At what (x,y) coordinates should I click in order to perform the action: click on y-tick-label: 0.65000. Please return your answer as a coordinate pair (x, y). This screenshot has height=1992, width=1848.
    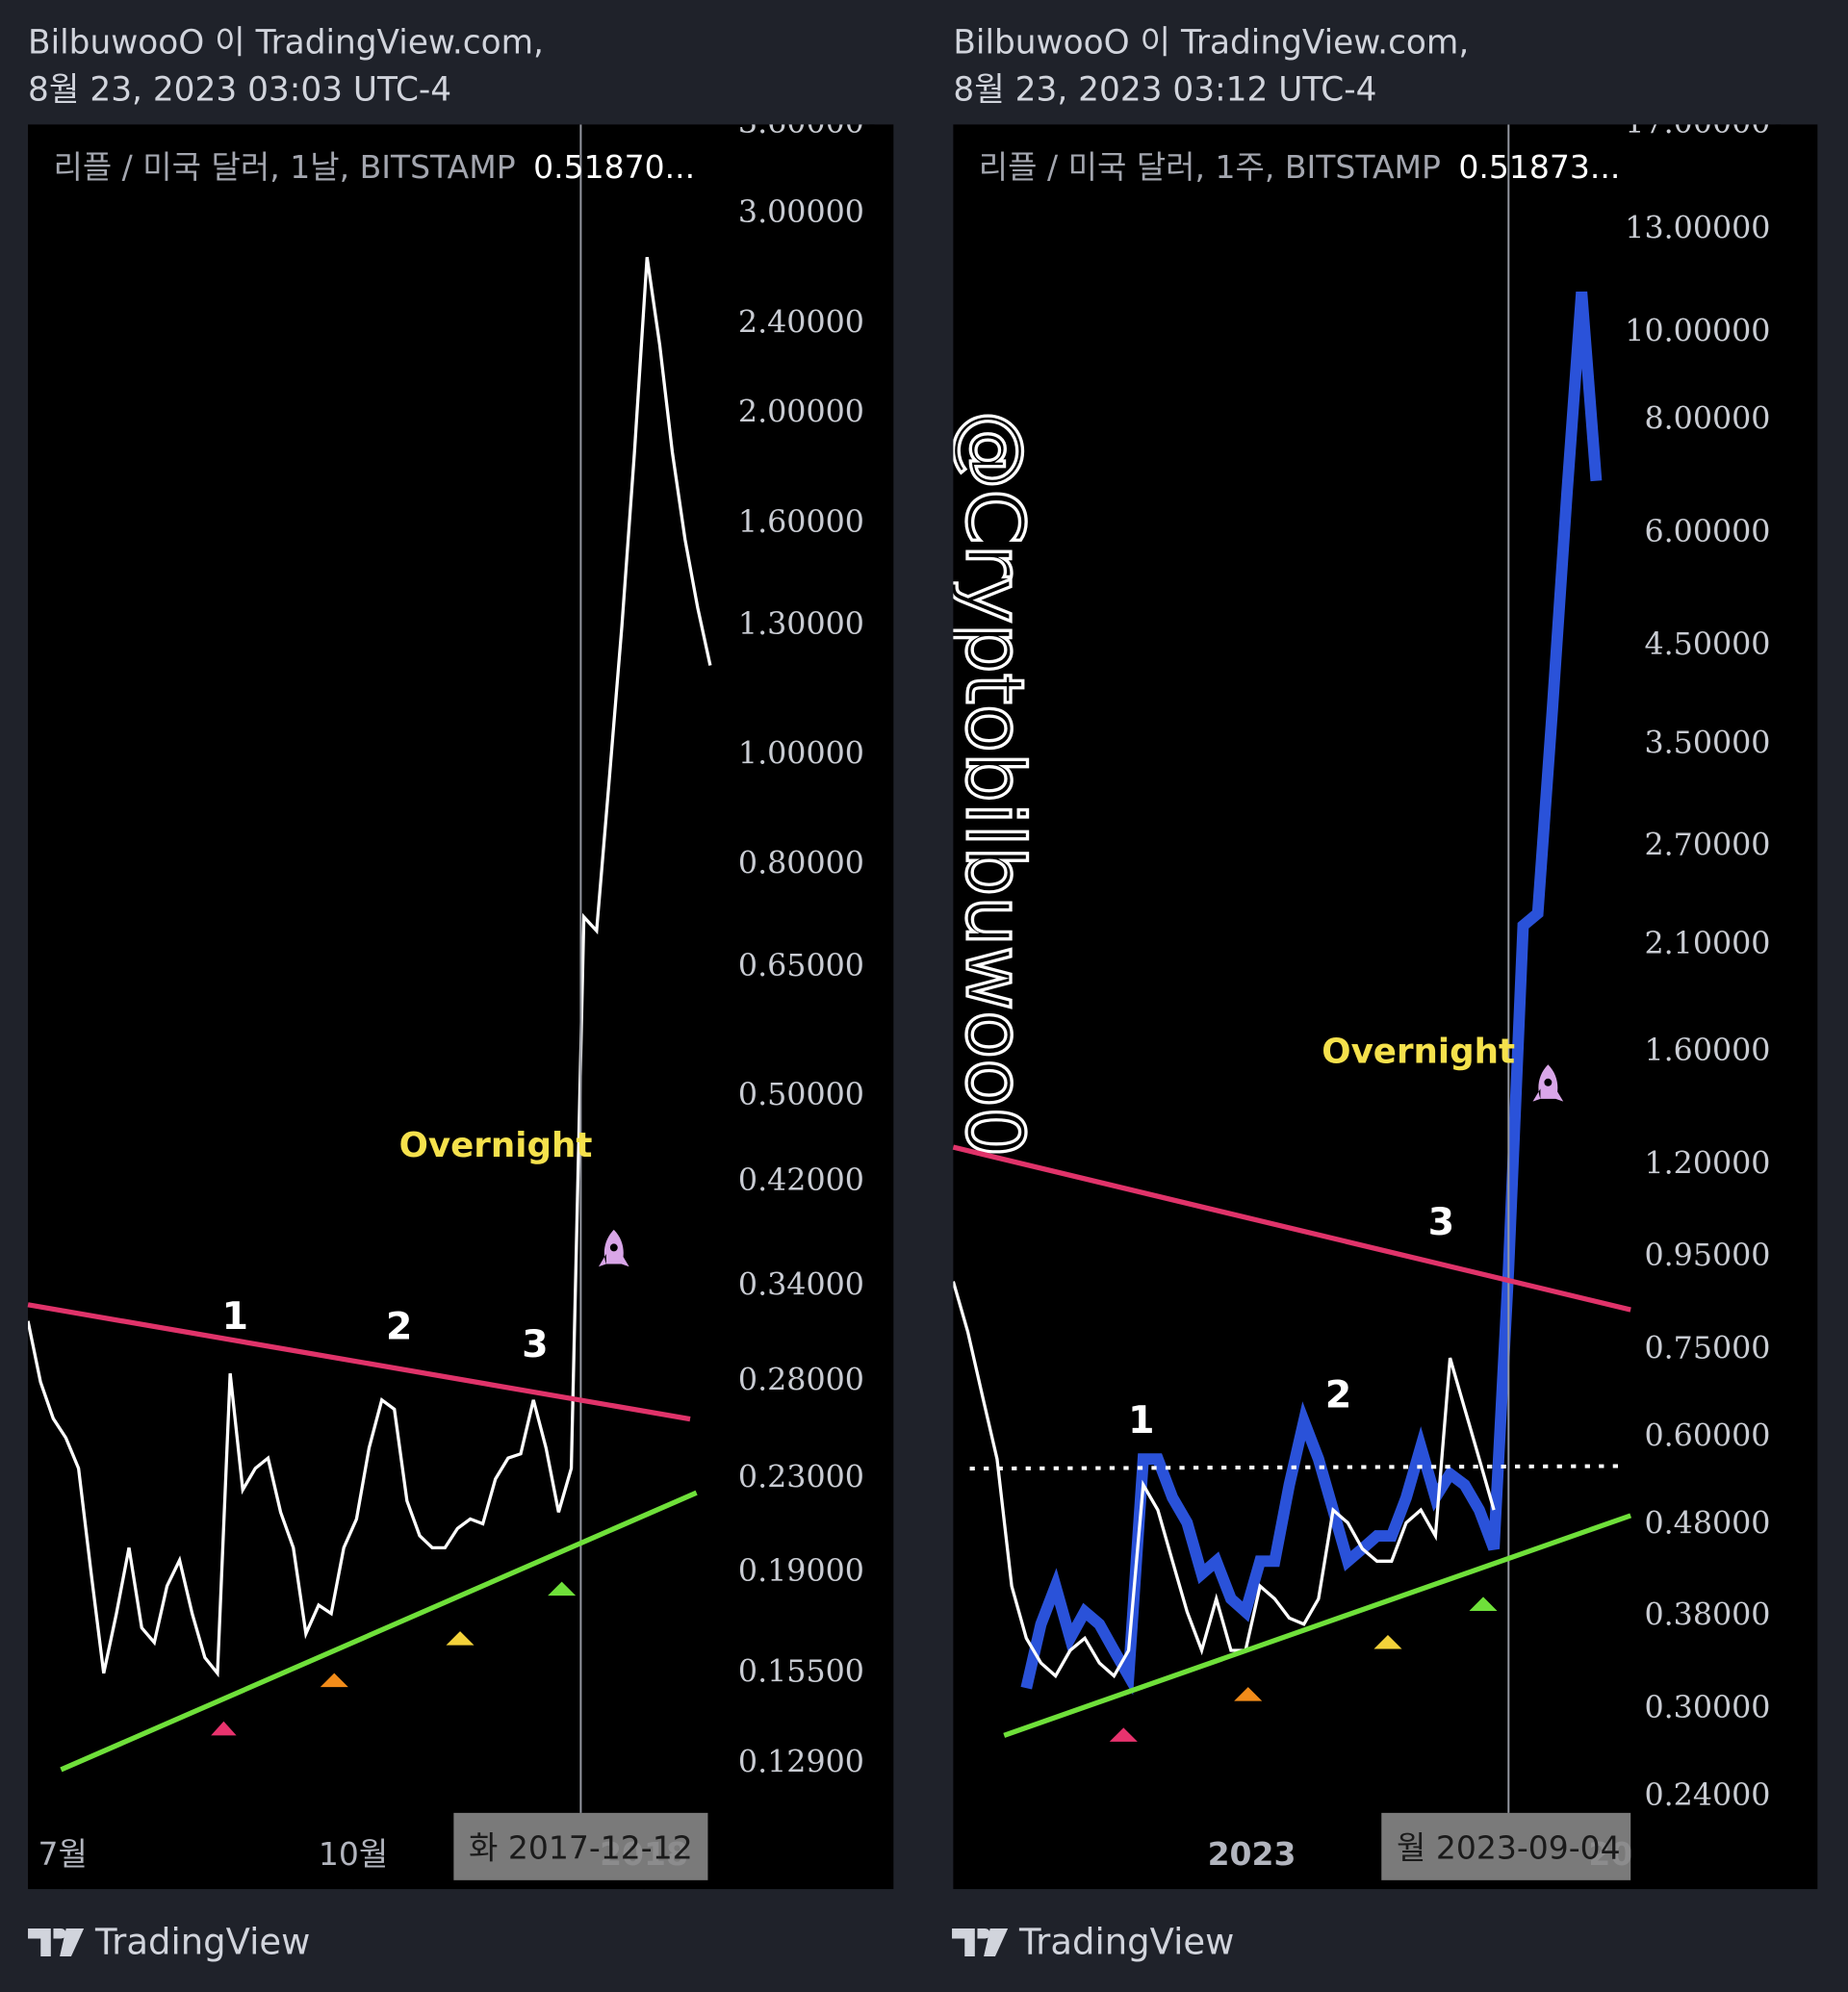
    Looking at the image, I should click on (801, 966).